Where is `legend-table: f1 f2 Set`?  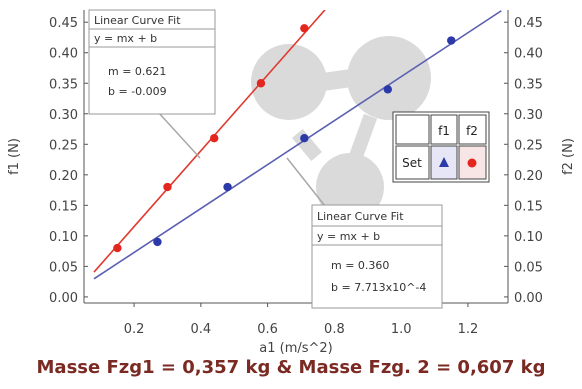
legend-table: f1 f2 Set is located at coordinates (441, 147).